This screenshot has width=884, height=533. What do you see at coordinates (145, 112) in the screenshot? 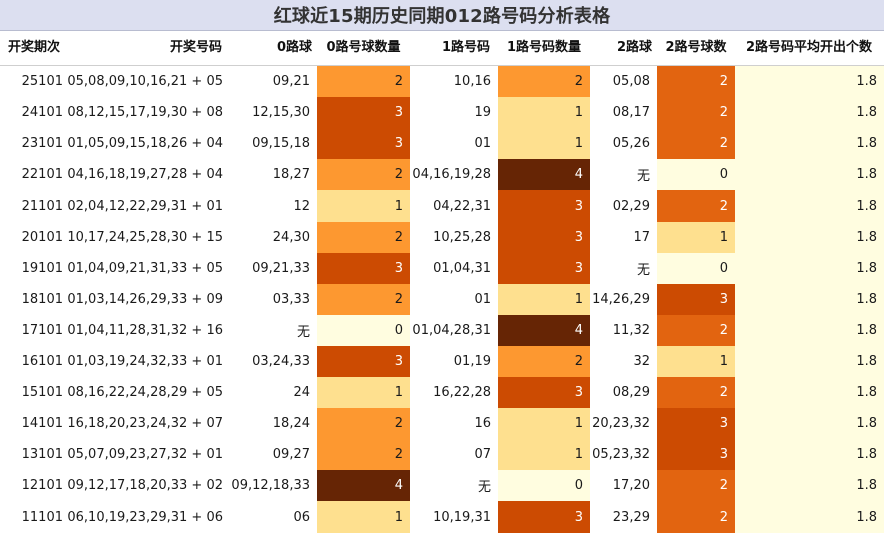
I see `numbers-cell: 08,12,15,17,19,30 + 08` at bounding box center [145, 112].